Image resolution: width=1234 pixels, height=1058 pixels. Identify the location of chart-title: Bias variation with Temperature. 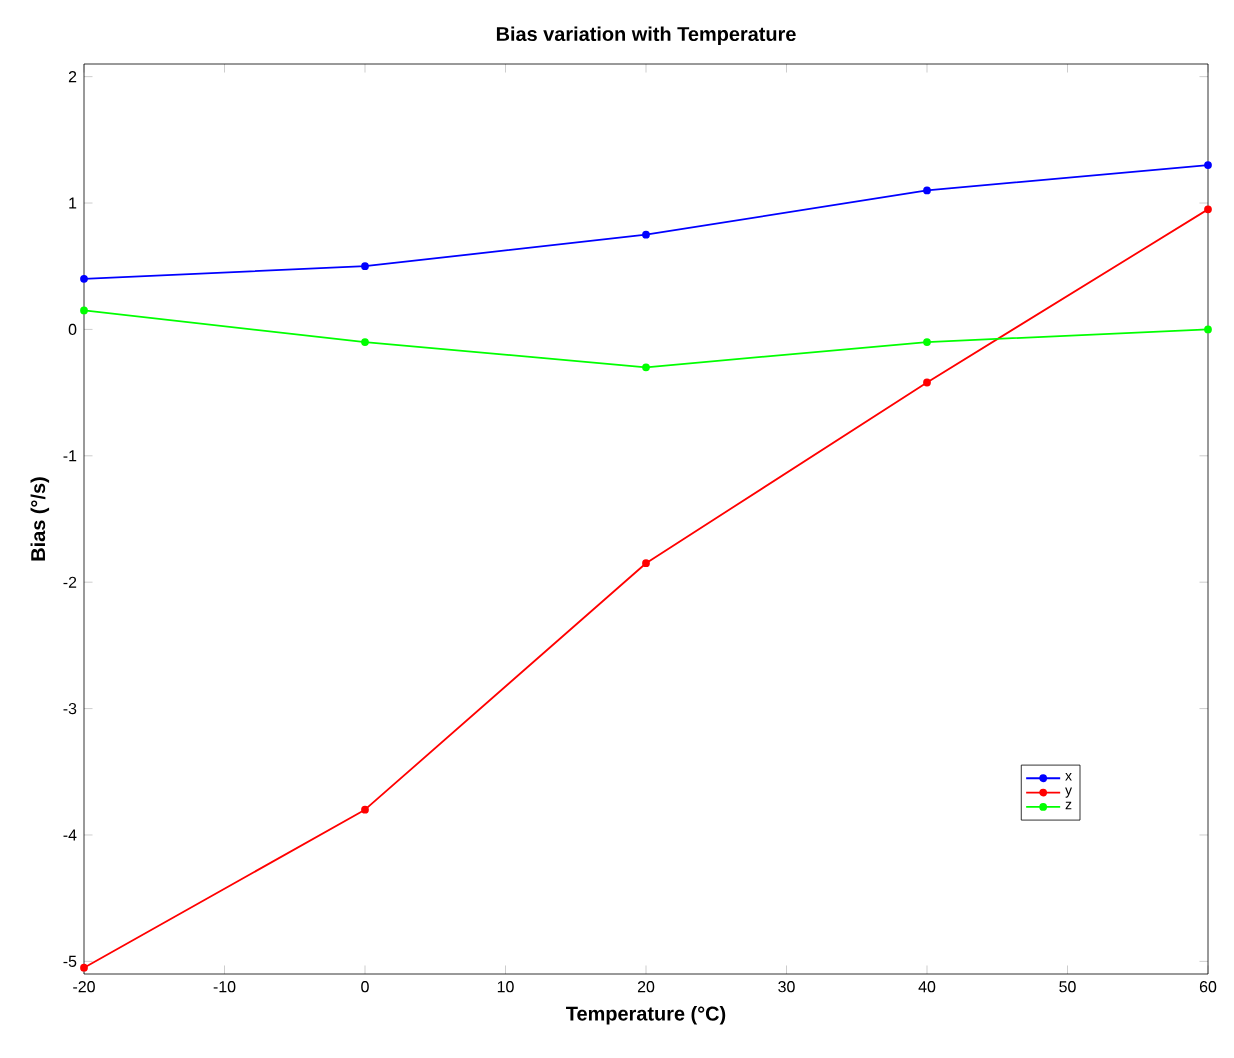
(646, 35).